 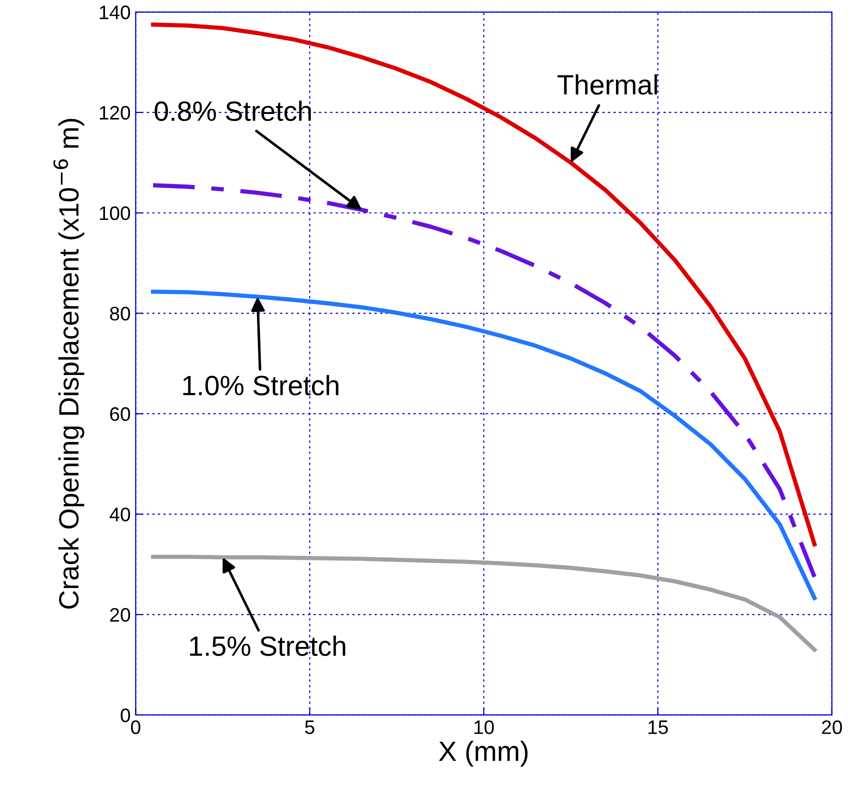 What do you see at coordinates (115, 13) in the screenshot?
I see `y-tick-label: 140` at bounding box center [115, 13].